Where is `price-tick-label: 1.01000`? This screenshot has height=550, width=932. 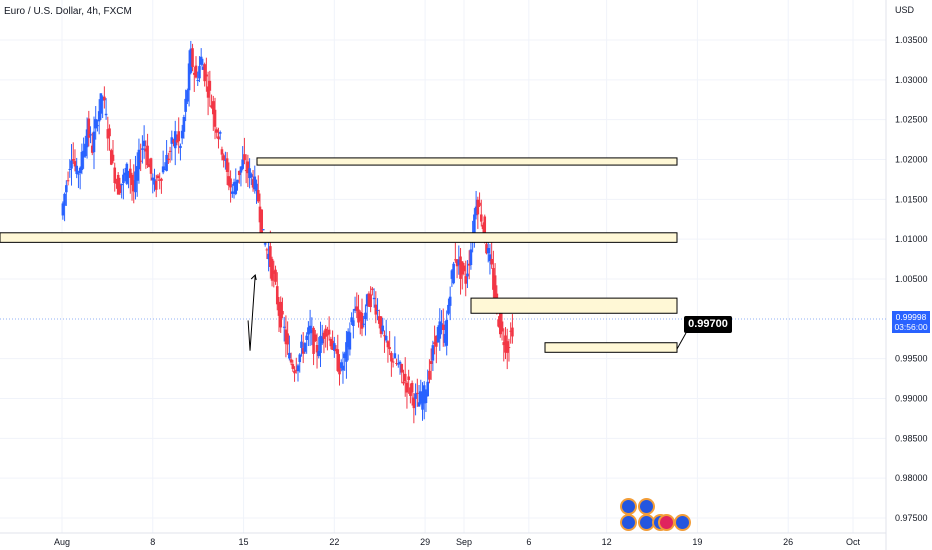
price-tick-label: 1.01000 is located at coordinates (911, 239).